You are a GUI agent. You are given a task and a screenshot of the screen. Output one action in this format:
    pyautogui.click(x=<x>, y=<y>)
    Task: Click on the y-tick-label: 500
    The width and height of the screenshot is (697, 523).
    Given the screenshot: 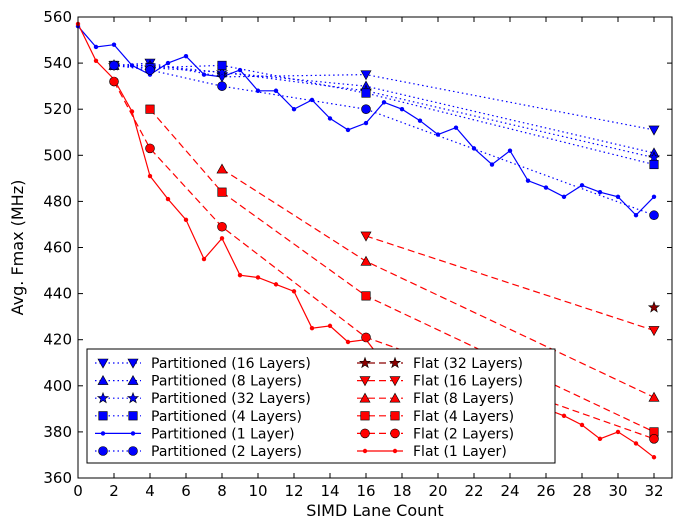 What is the action you would take?
    pyautogui.click(x=57, y=155)
    